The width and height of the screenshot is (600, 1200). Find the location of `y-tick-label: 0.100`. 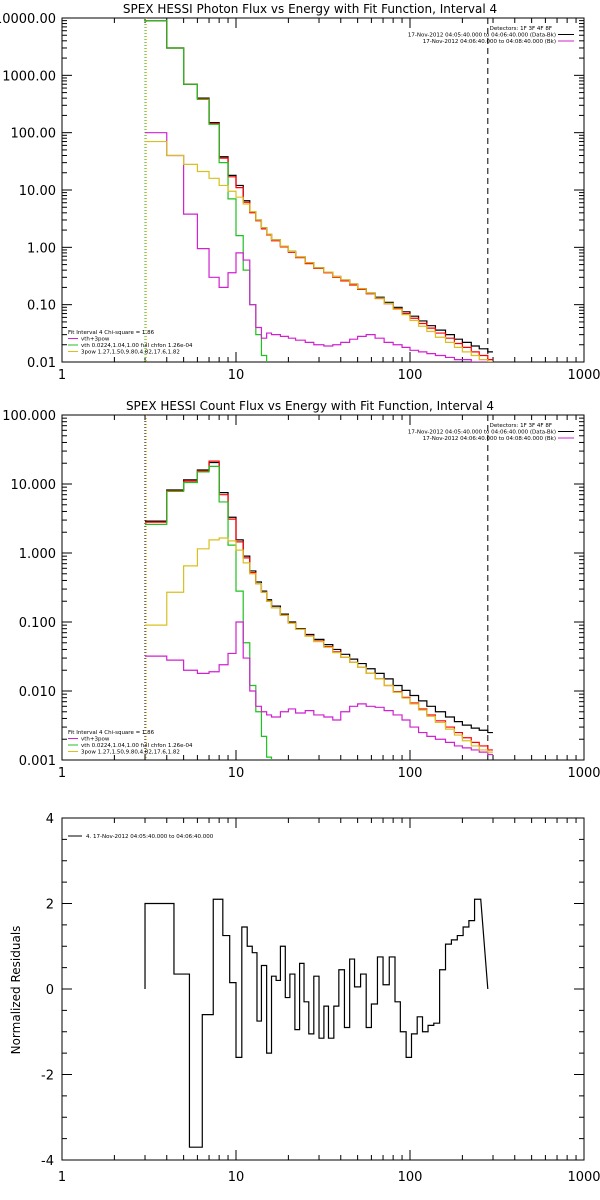

y-tick-label: 0.100 is located at coordinates (37, 623).